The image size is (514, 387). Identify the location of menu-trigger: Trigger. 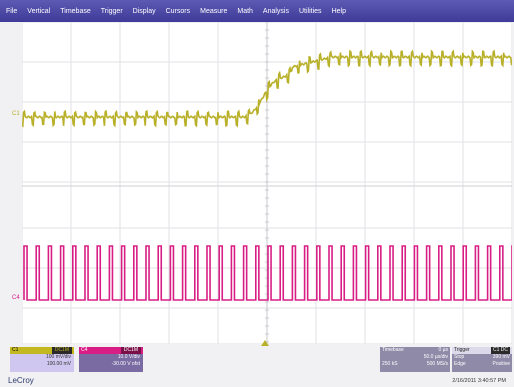
(111, 11).